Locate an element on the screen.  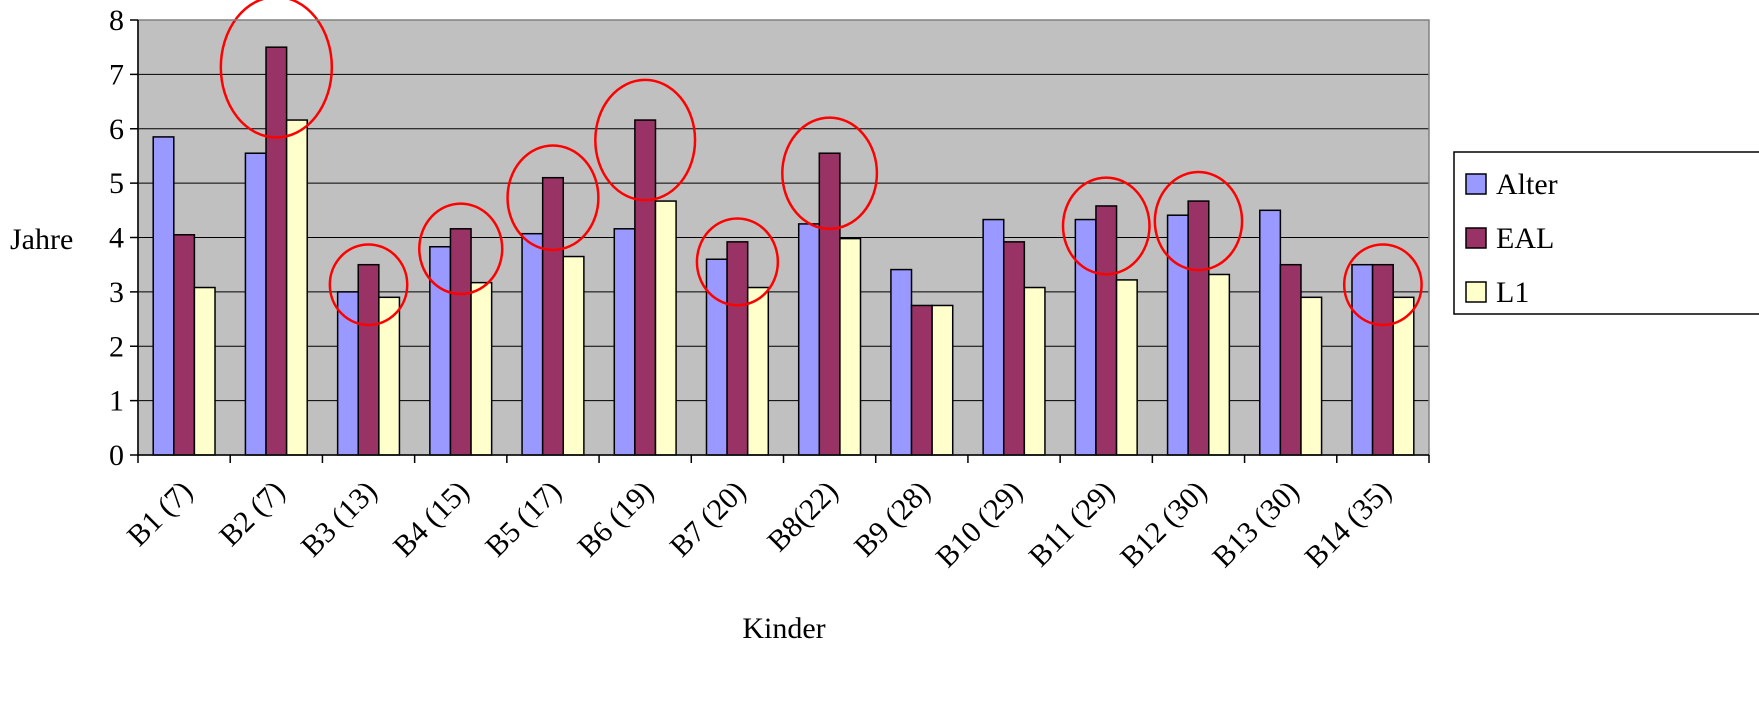
x-tick-label: B5 (17) is located at coordinates (523, 519).